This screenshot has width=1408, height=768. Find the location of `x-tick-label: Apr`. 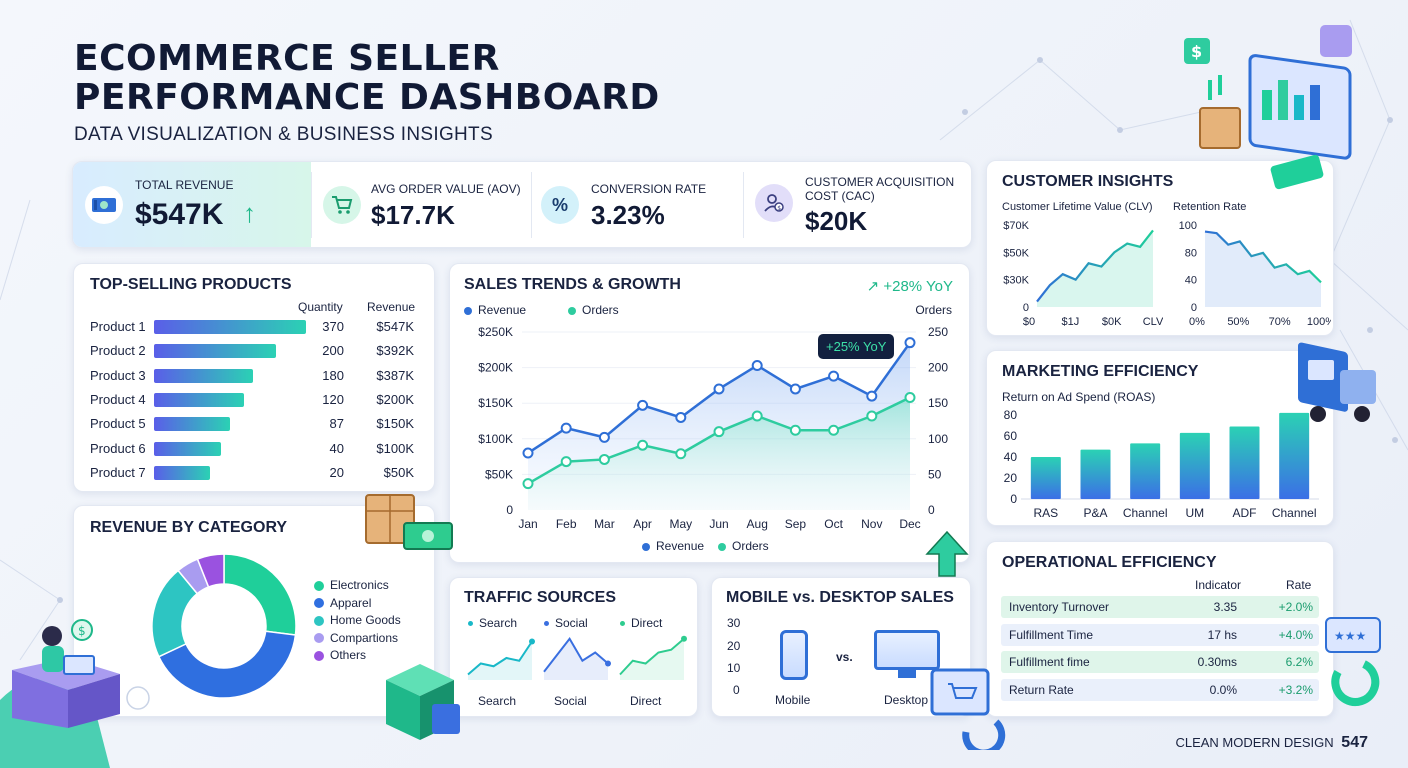

x-tick-label: Apr is located at coordinates (642, 524).